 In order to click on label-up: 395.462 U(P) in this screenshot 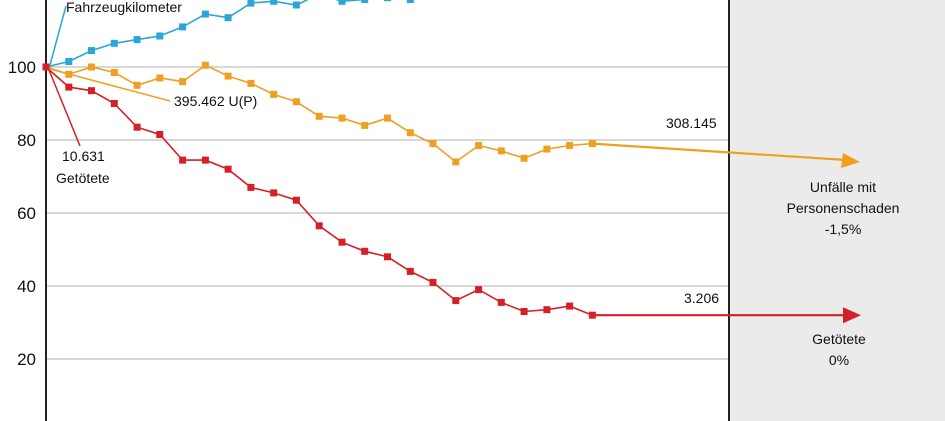, I will do `click(215, 101)`.